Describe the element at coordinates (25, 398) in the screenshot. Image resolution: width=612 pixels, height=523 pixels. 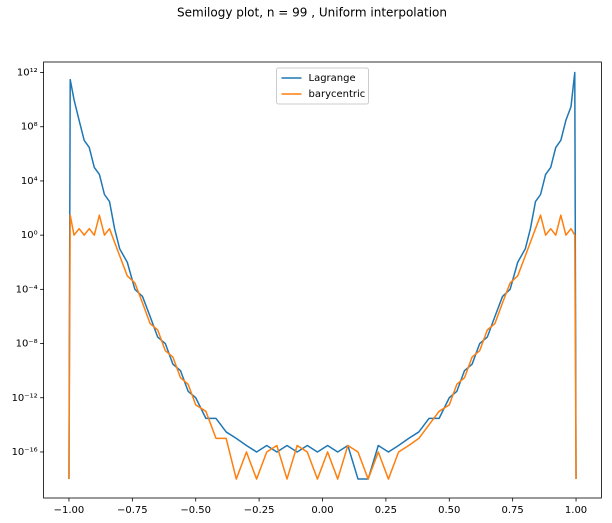
I see `y-tick-label: 10⁻¹²` at that location.